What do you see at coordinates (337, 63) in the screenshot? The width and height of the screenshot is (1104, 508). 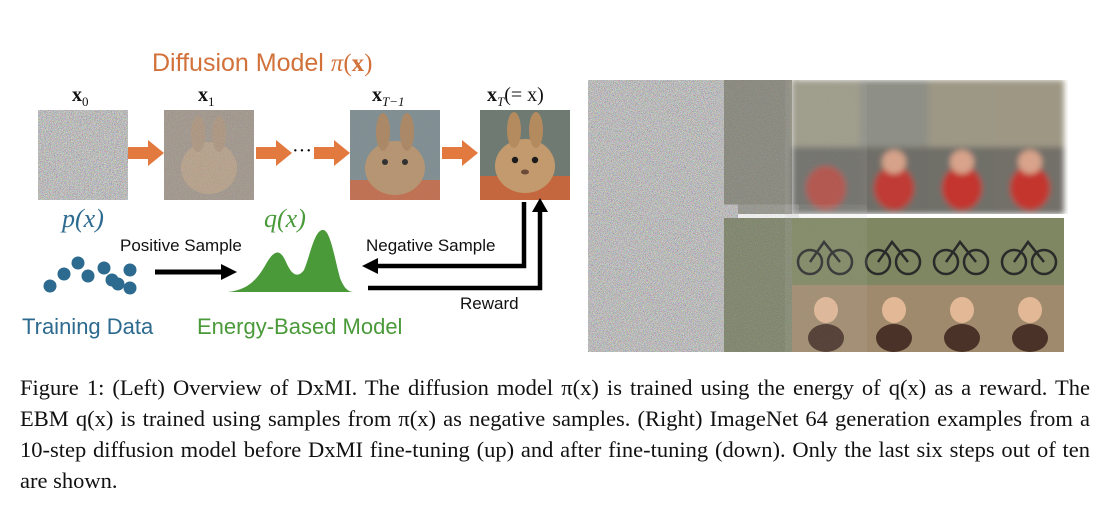 I see `title-pi: π` at bounding box center [337, 63].